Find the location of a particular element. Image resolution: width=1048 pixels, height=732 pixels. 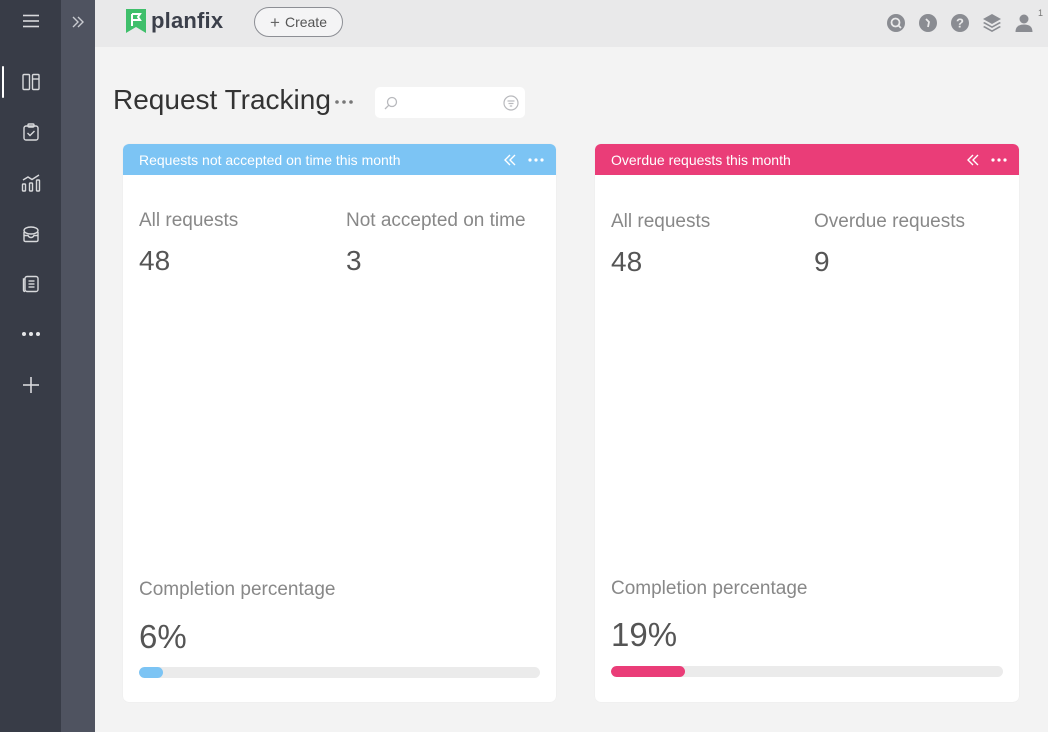

sidebar-item-panels is located at coordinates (30, 82).